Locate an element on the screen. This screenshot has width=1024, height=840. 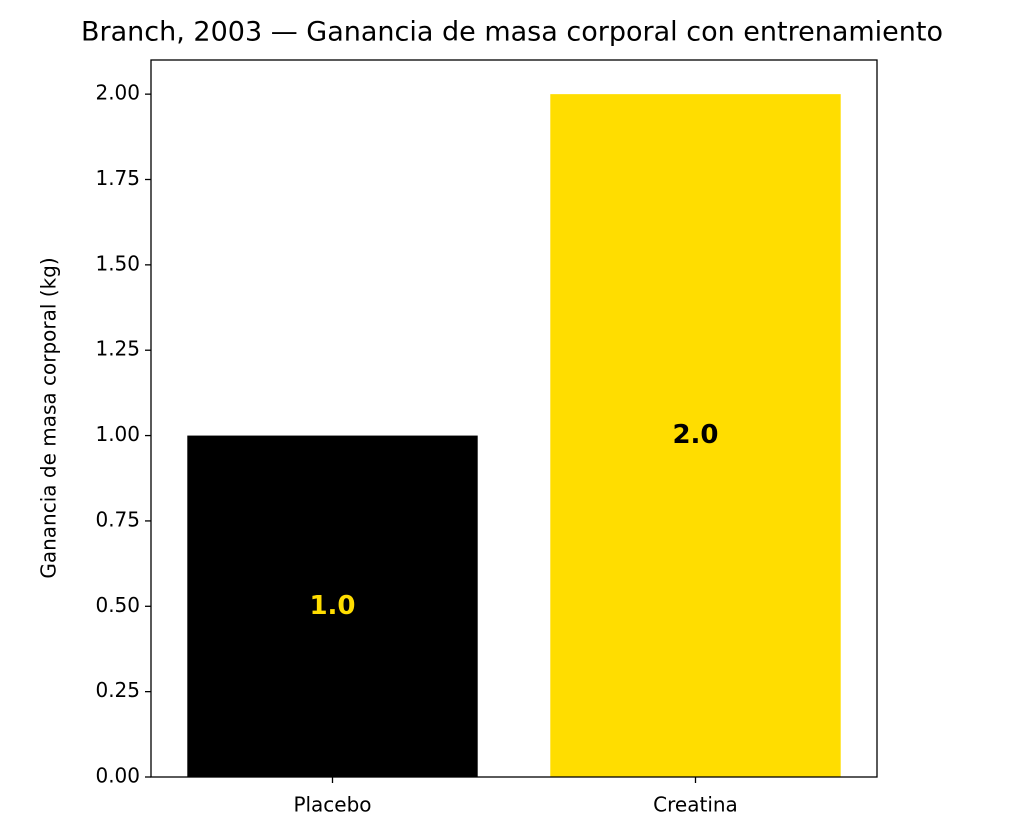
data-label: 1.0 is located at coordinates (332, 606).